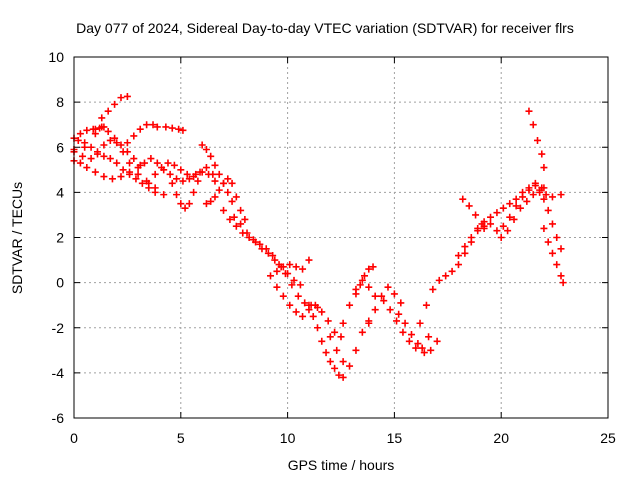  What do you see at coordinates (341, 465) in the screenshot?
I see `x-axis-title: GPS time / hours` at bounding box center [341, 465].